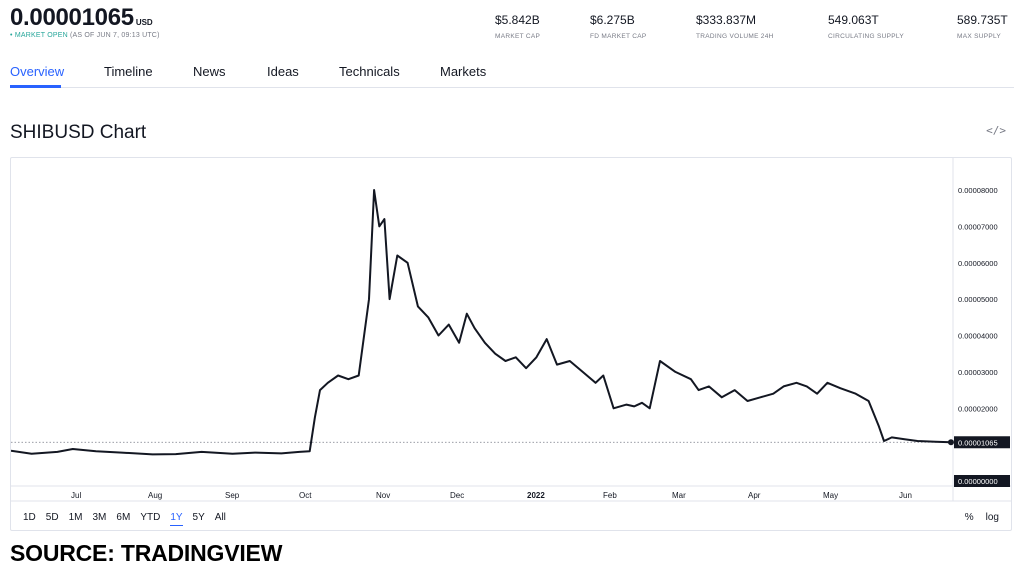  What do you see at coordinates (150, 517) in the screenshot?
I see `range-ytd: YTD` at bounding box center [150, 517].